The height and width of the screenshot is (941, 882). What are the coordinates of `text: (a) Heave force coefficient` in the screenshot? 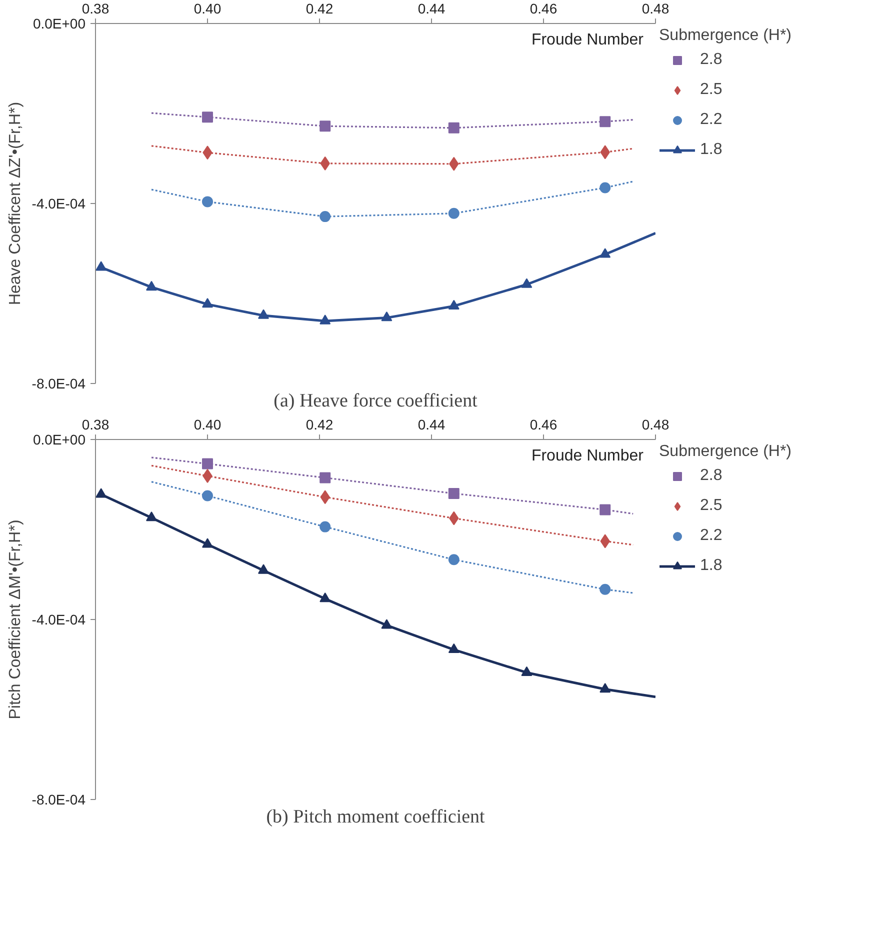 It's located at (376, 401).